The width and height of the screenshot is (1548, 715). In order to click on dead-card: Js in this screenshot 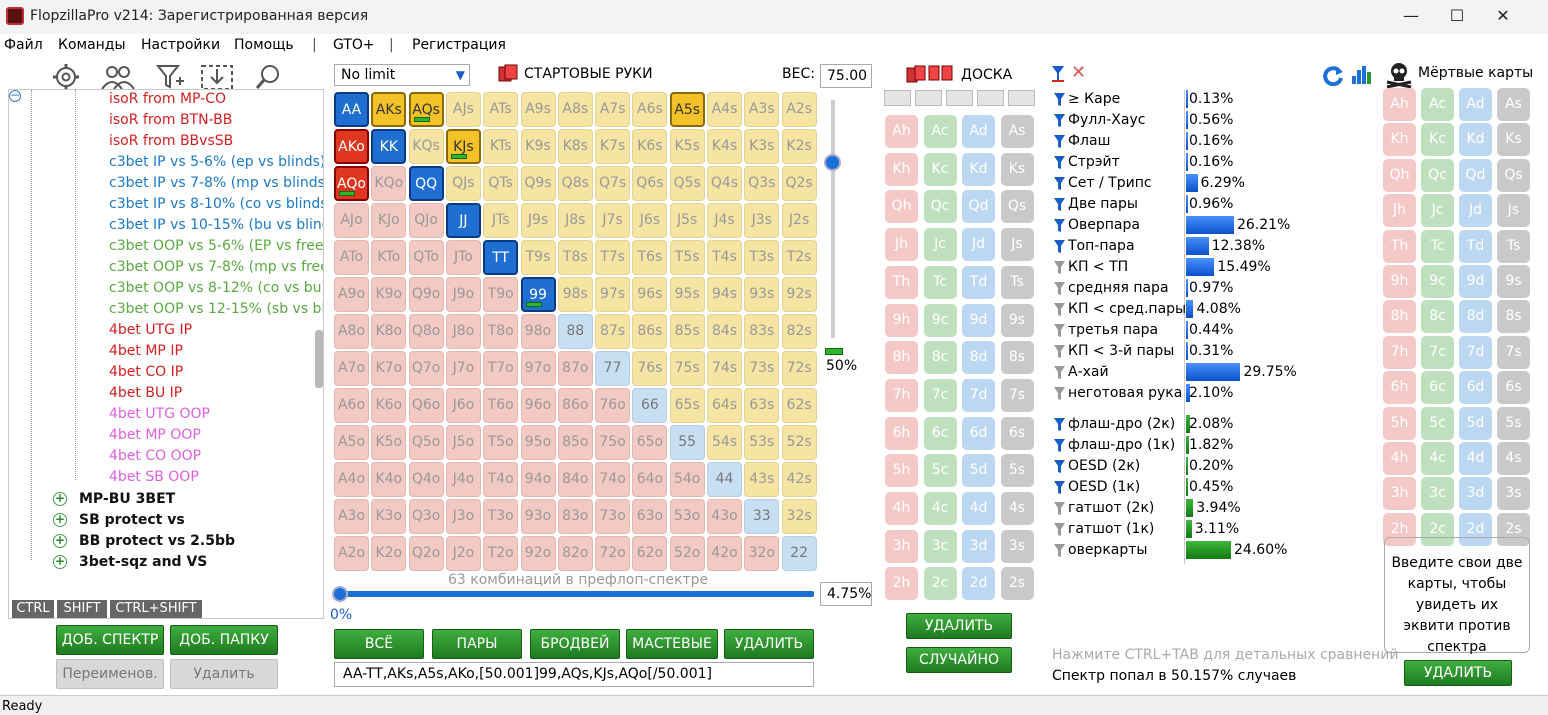, I will do `click(1513, 211)`.